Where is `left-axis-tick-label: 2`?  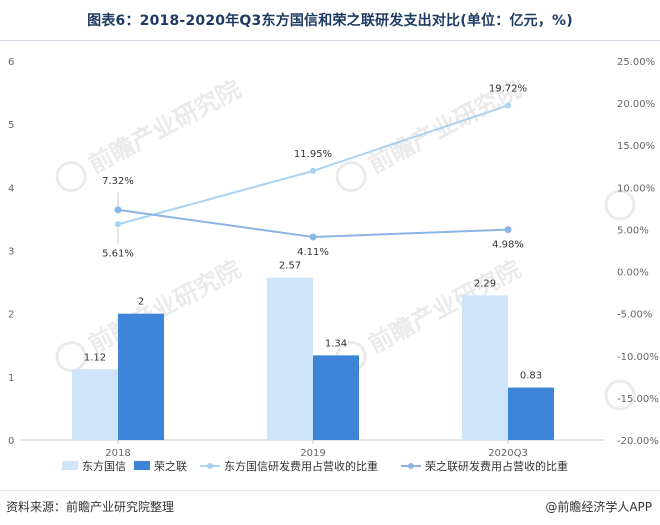 left-axis-tick-label: 2 is located at coordinates (11, 315).